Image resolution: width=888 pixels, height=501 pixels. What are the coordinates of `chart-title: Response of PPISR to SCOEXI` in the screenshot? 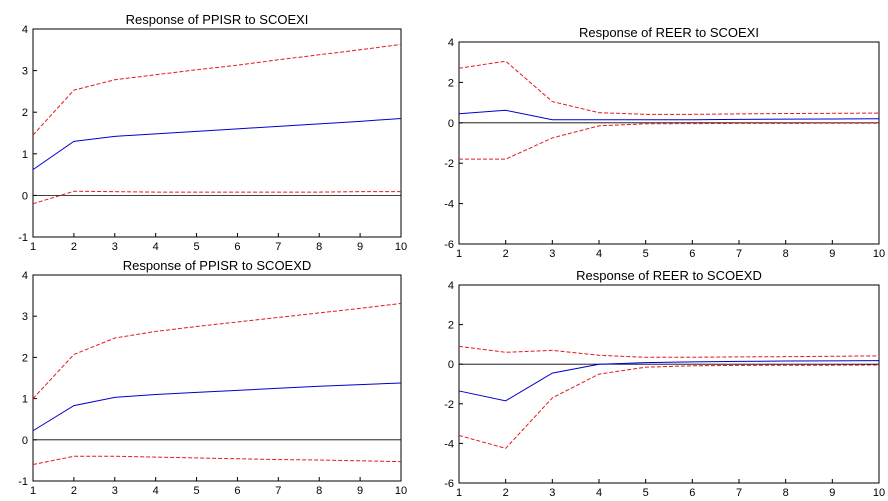 It's located at (217, 19).